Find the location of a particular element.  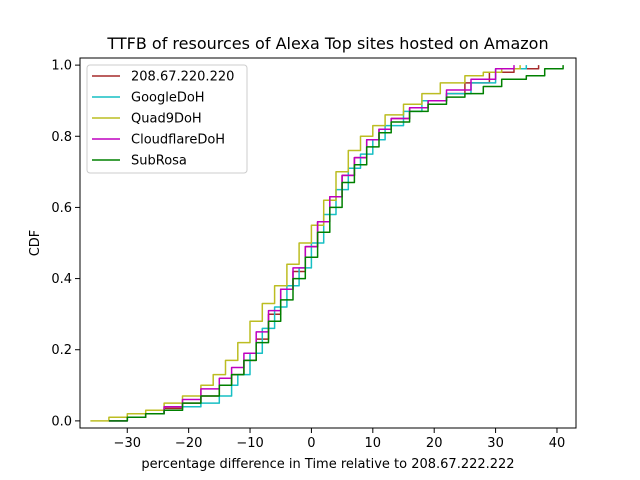

legend-label-2: Quad9DoH is located at coordinates (166, 119).